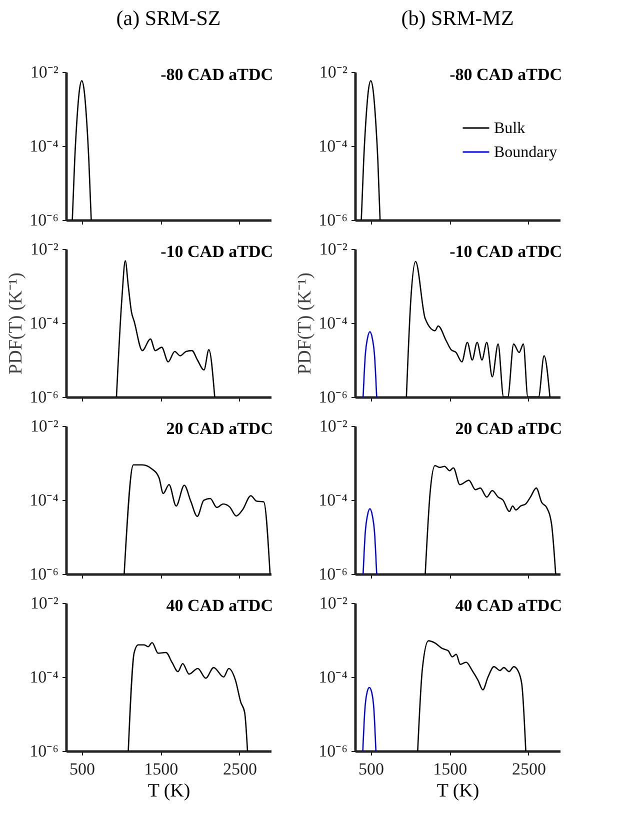  I want to click on legend-label: Bulk, so click(510, 128).